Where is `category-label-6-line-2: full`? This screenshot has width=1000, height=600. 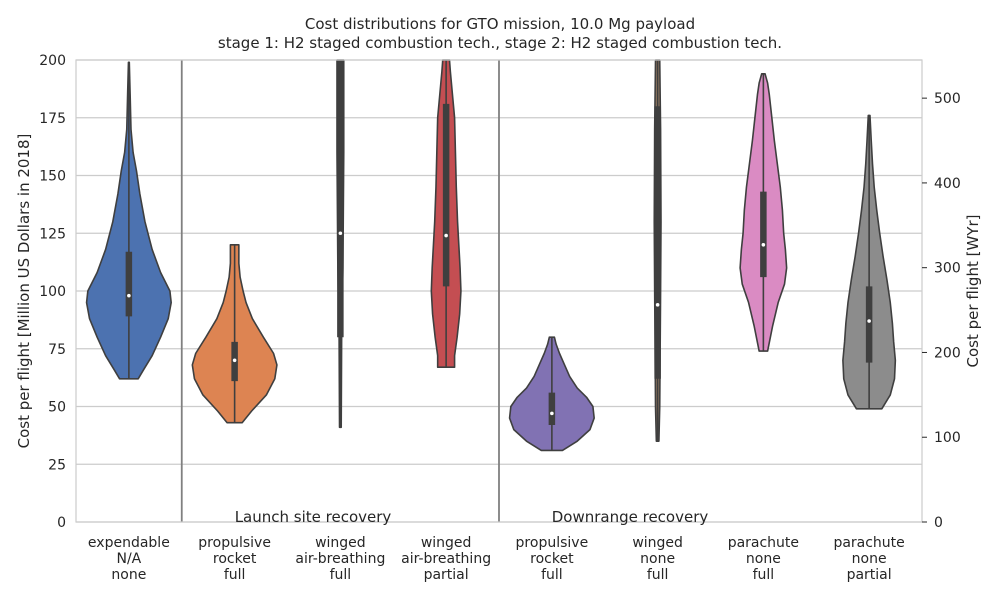 category-label-6-line-2: full is located at coordinates (764, 575).